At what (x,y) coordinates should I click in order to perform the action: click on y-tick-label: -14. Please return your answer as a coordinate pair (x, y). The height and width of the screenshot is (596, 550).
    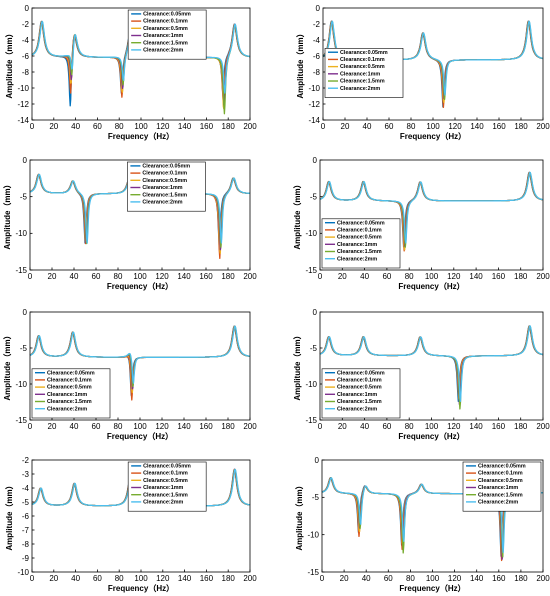
    Looking at the image, I should click on (314, 120).